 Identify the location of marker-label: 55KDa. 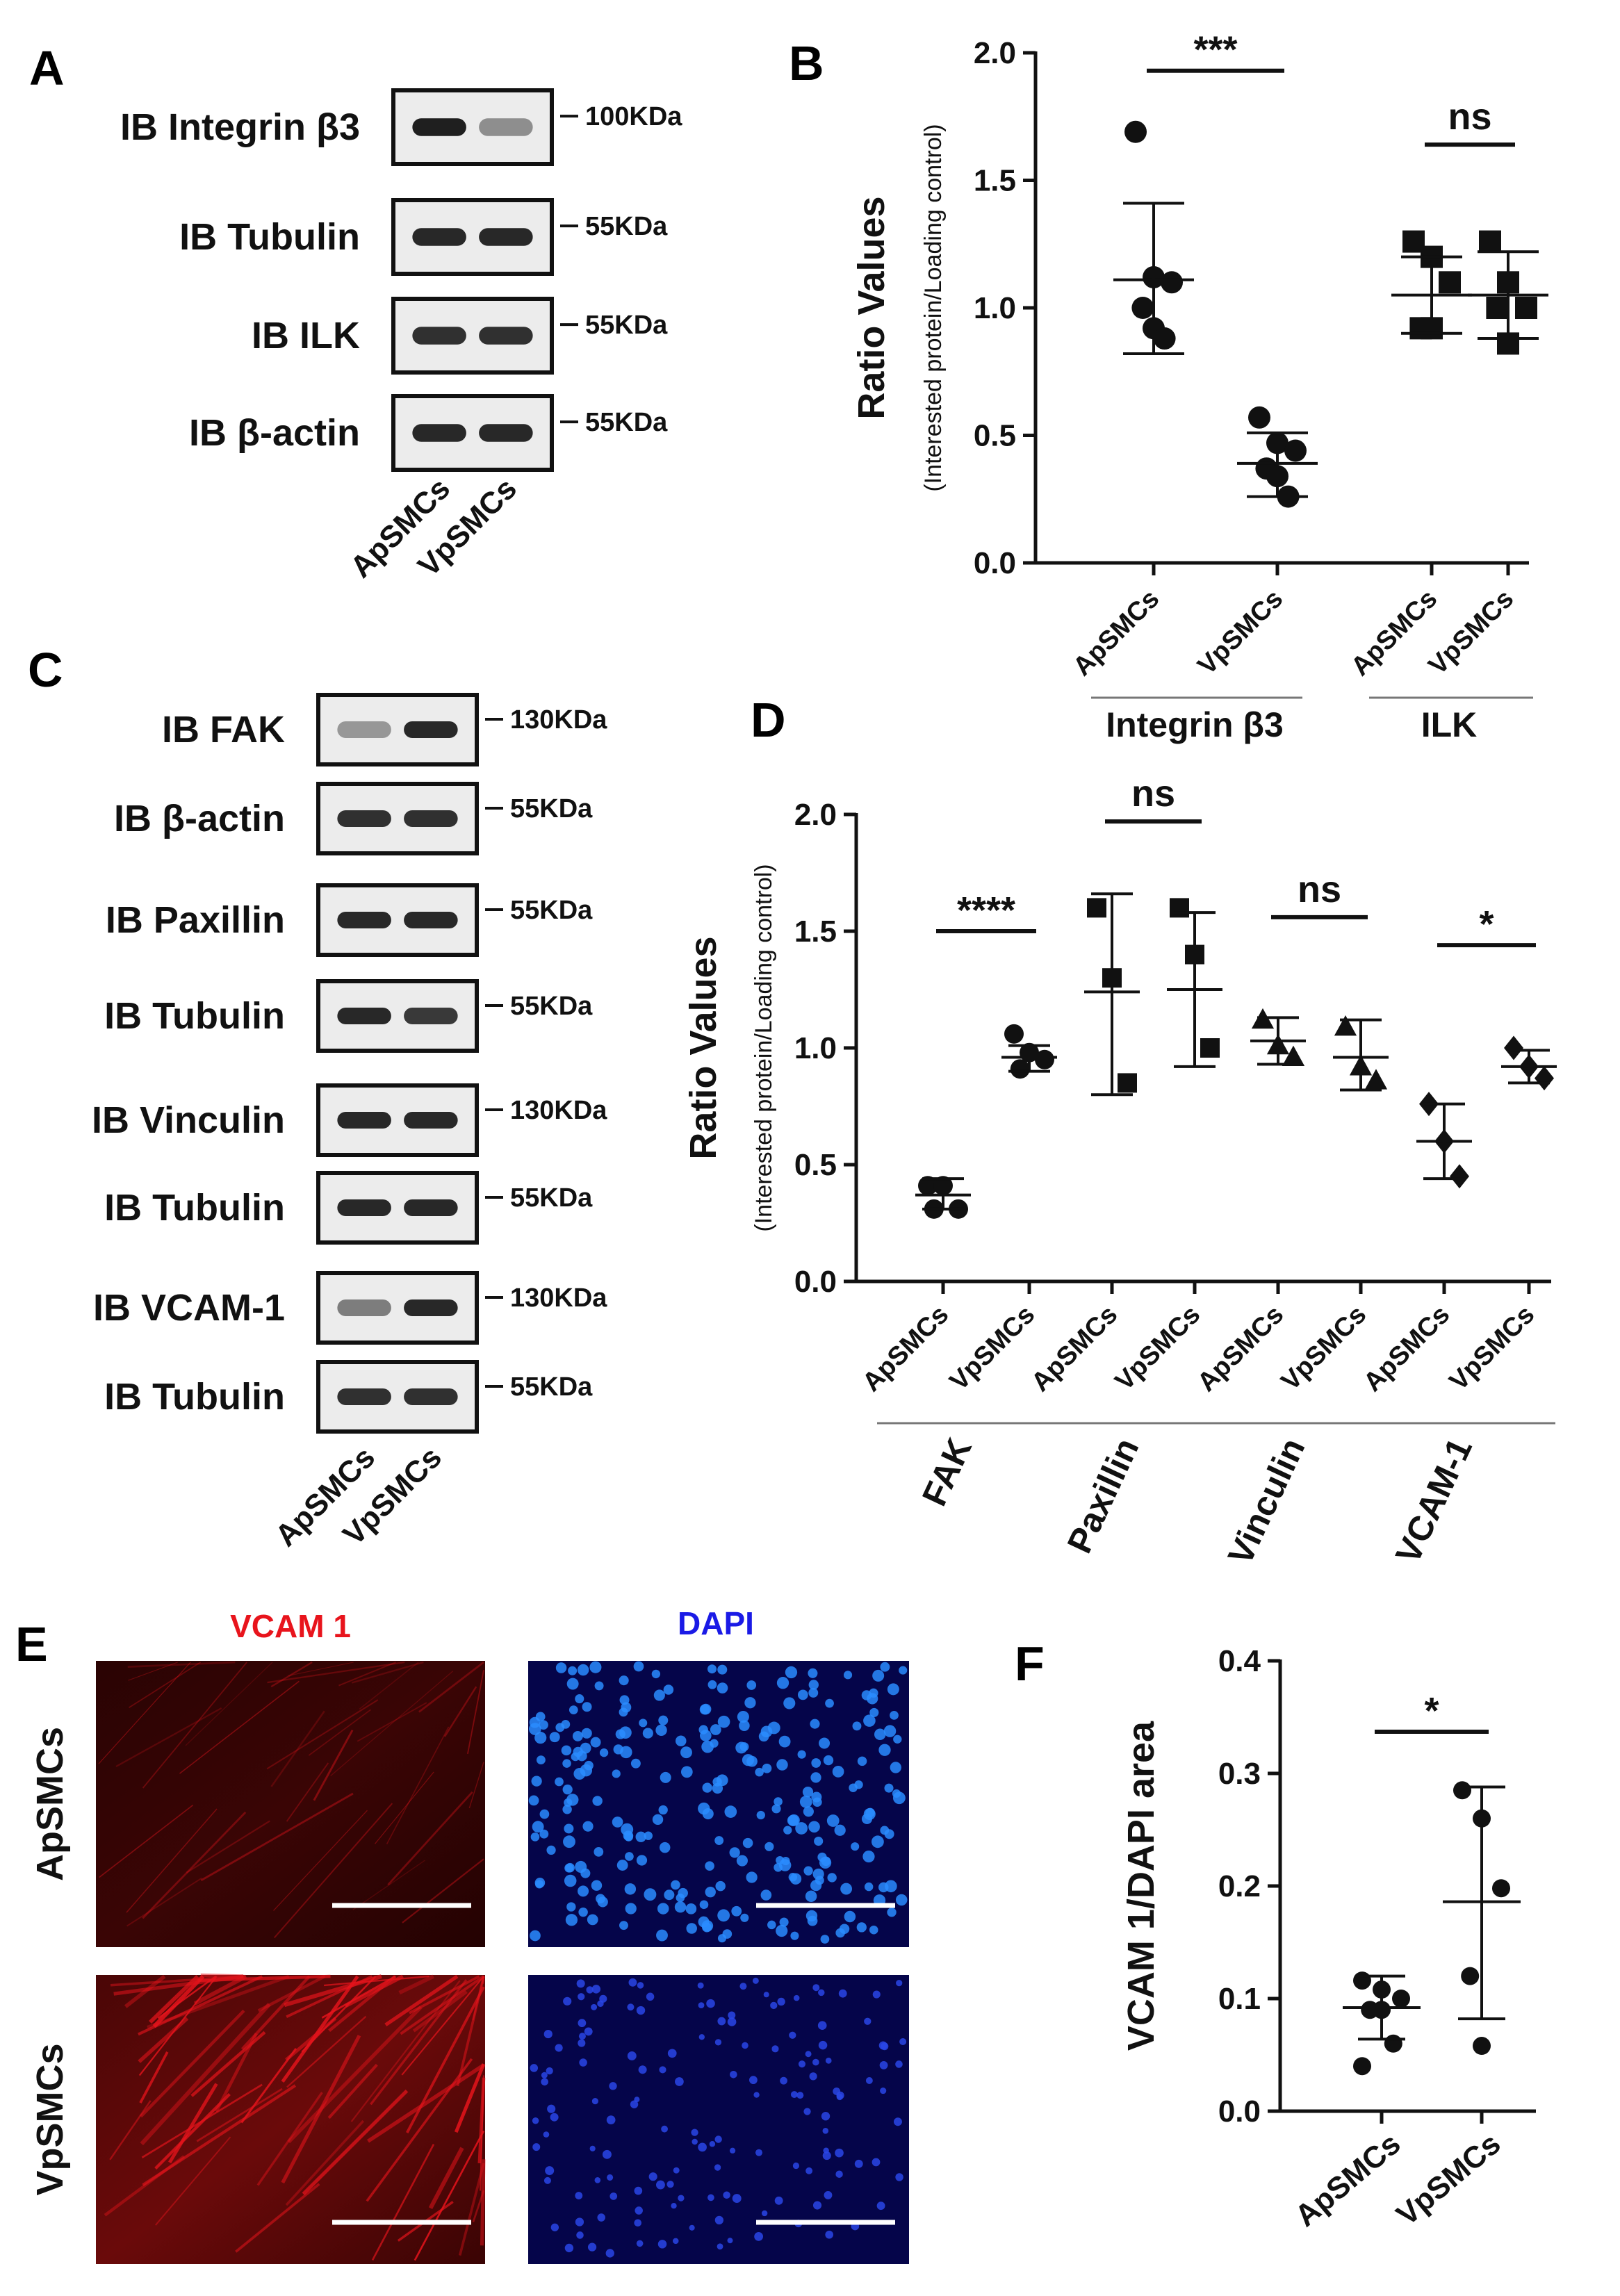
(551, 1006).